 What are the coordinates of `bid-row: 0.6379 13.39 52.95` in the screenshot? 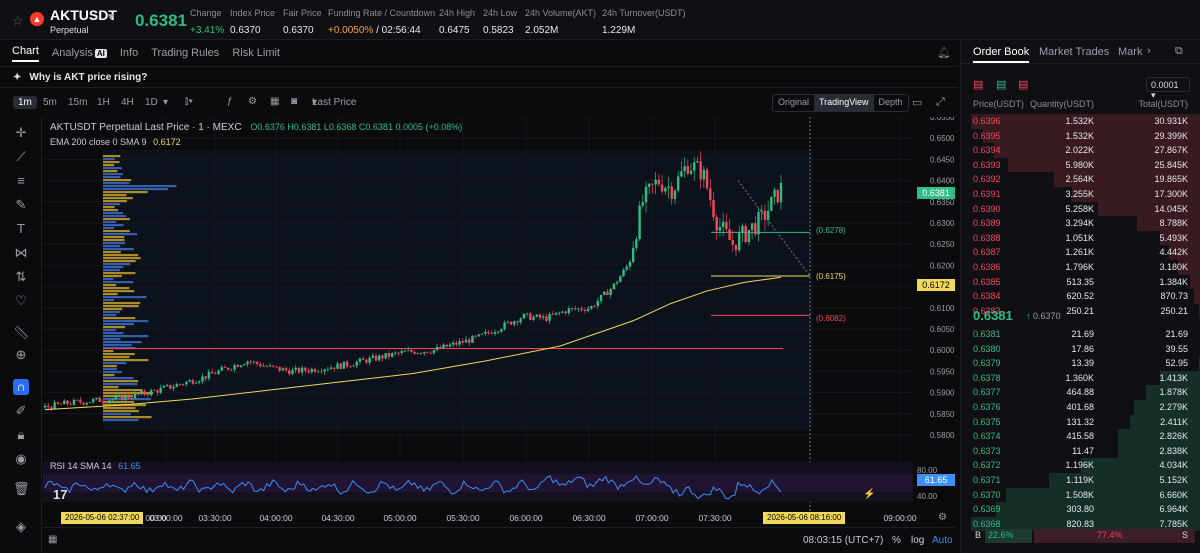 It's located at (1080, 363).